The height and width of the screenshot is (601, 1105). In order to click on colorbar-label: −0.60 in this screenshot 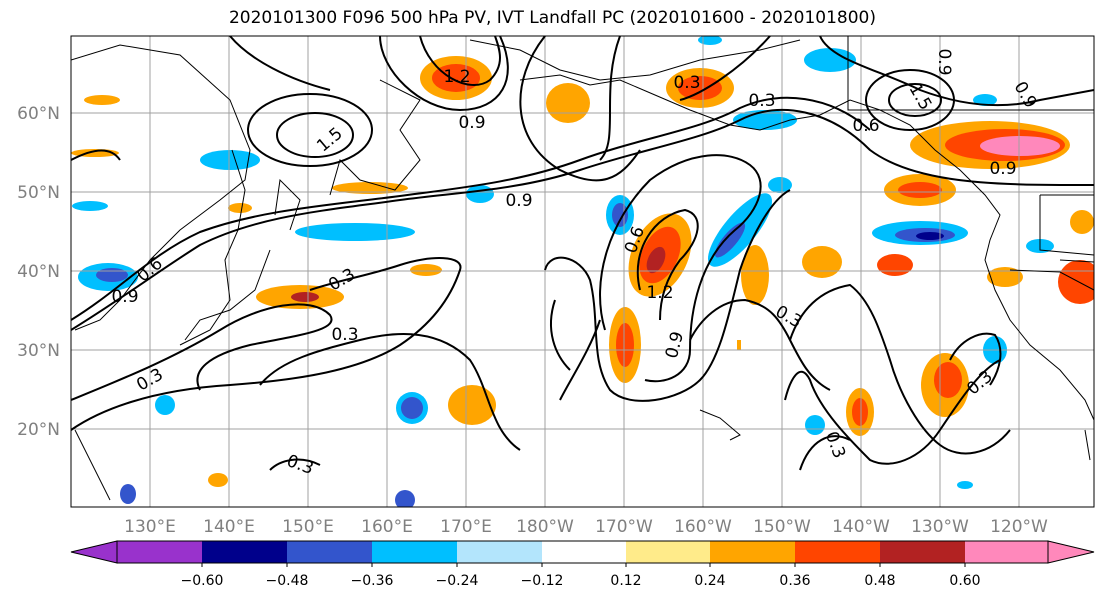, I will do `click(202, 581)`.